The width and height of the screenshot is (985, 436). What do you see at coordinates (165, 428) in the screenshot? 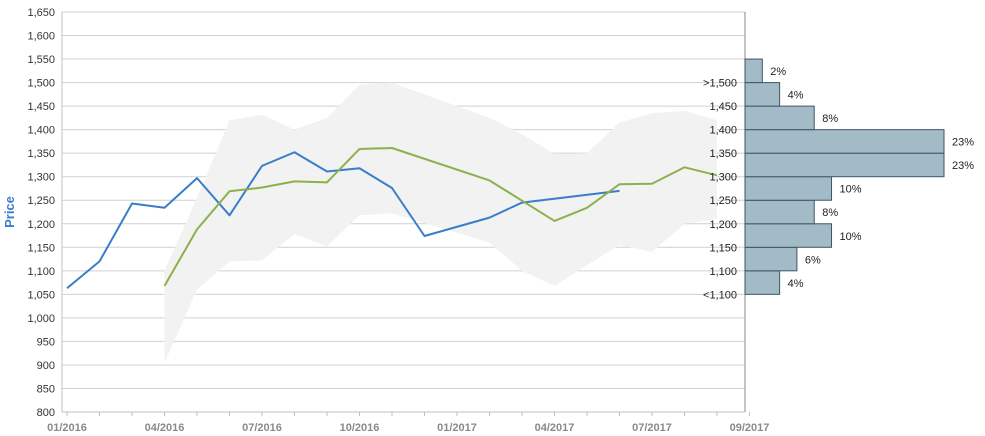
I see `x-tick-label: 04/2016` at bounding box center [165, 428].